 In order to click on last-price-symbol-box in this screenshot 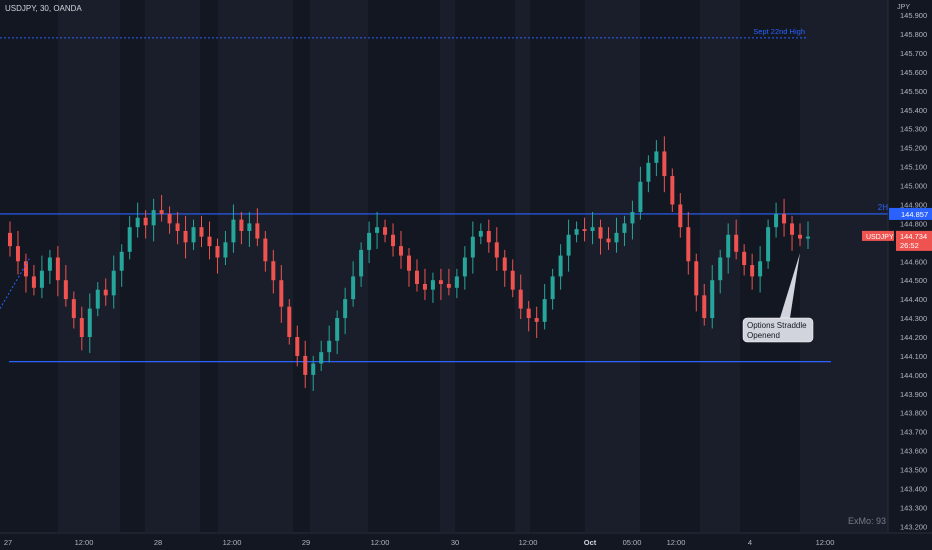, I will do `click(878, 235)`.